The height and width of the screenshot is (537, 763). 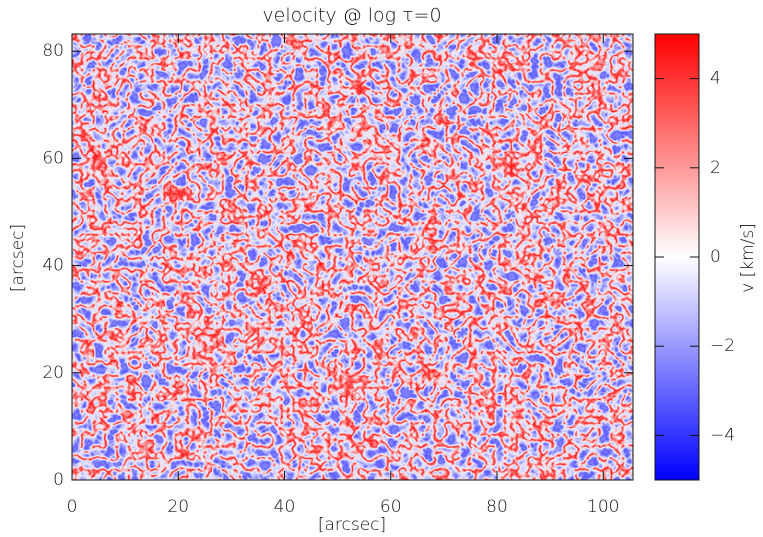 What do you see at coordinates (352, 525) in the screenshot?
I see `x-axis-label: [arcsec]` at bounding box center [352, 525].